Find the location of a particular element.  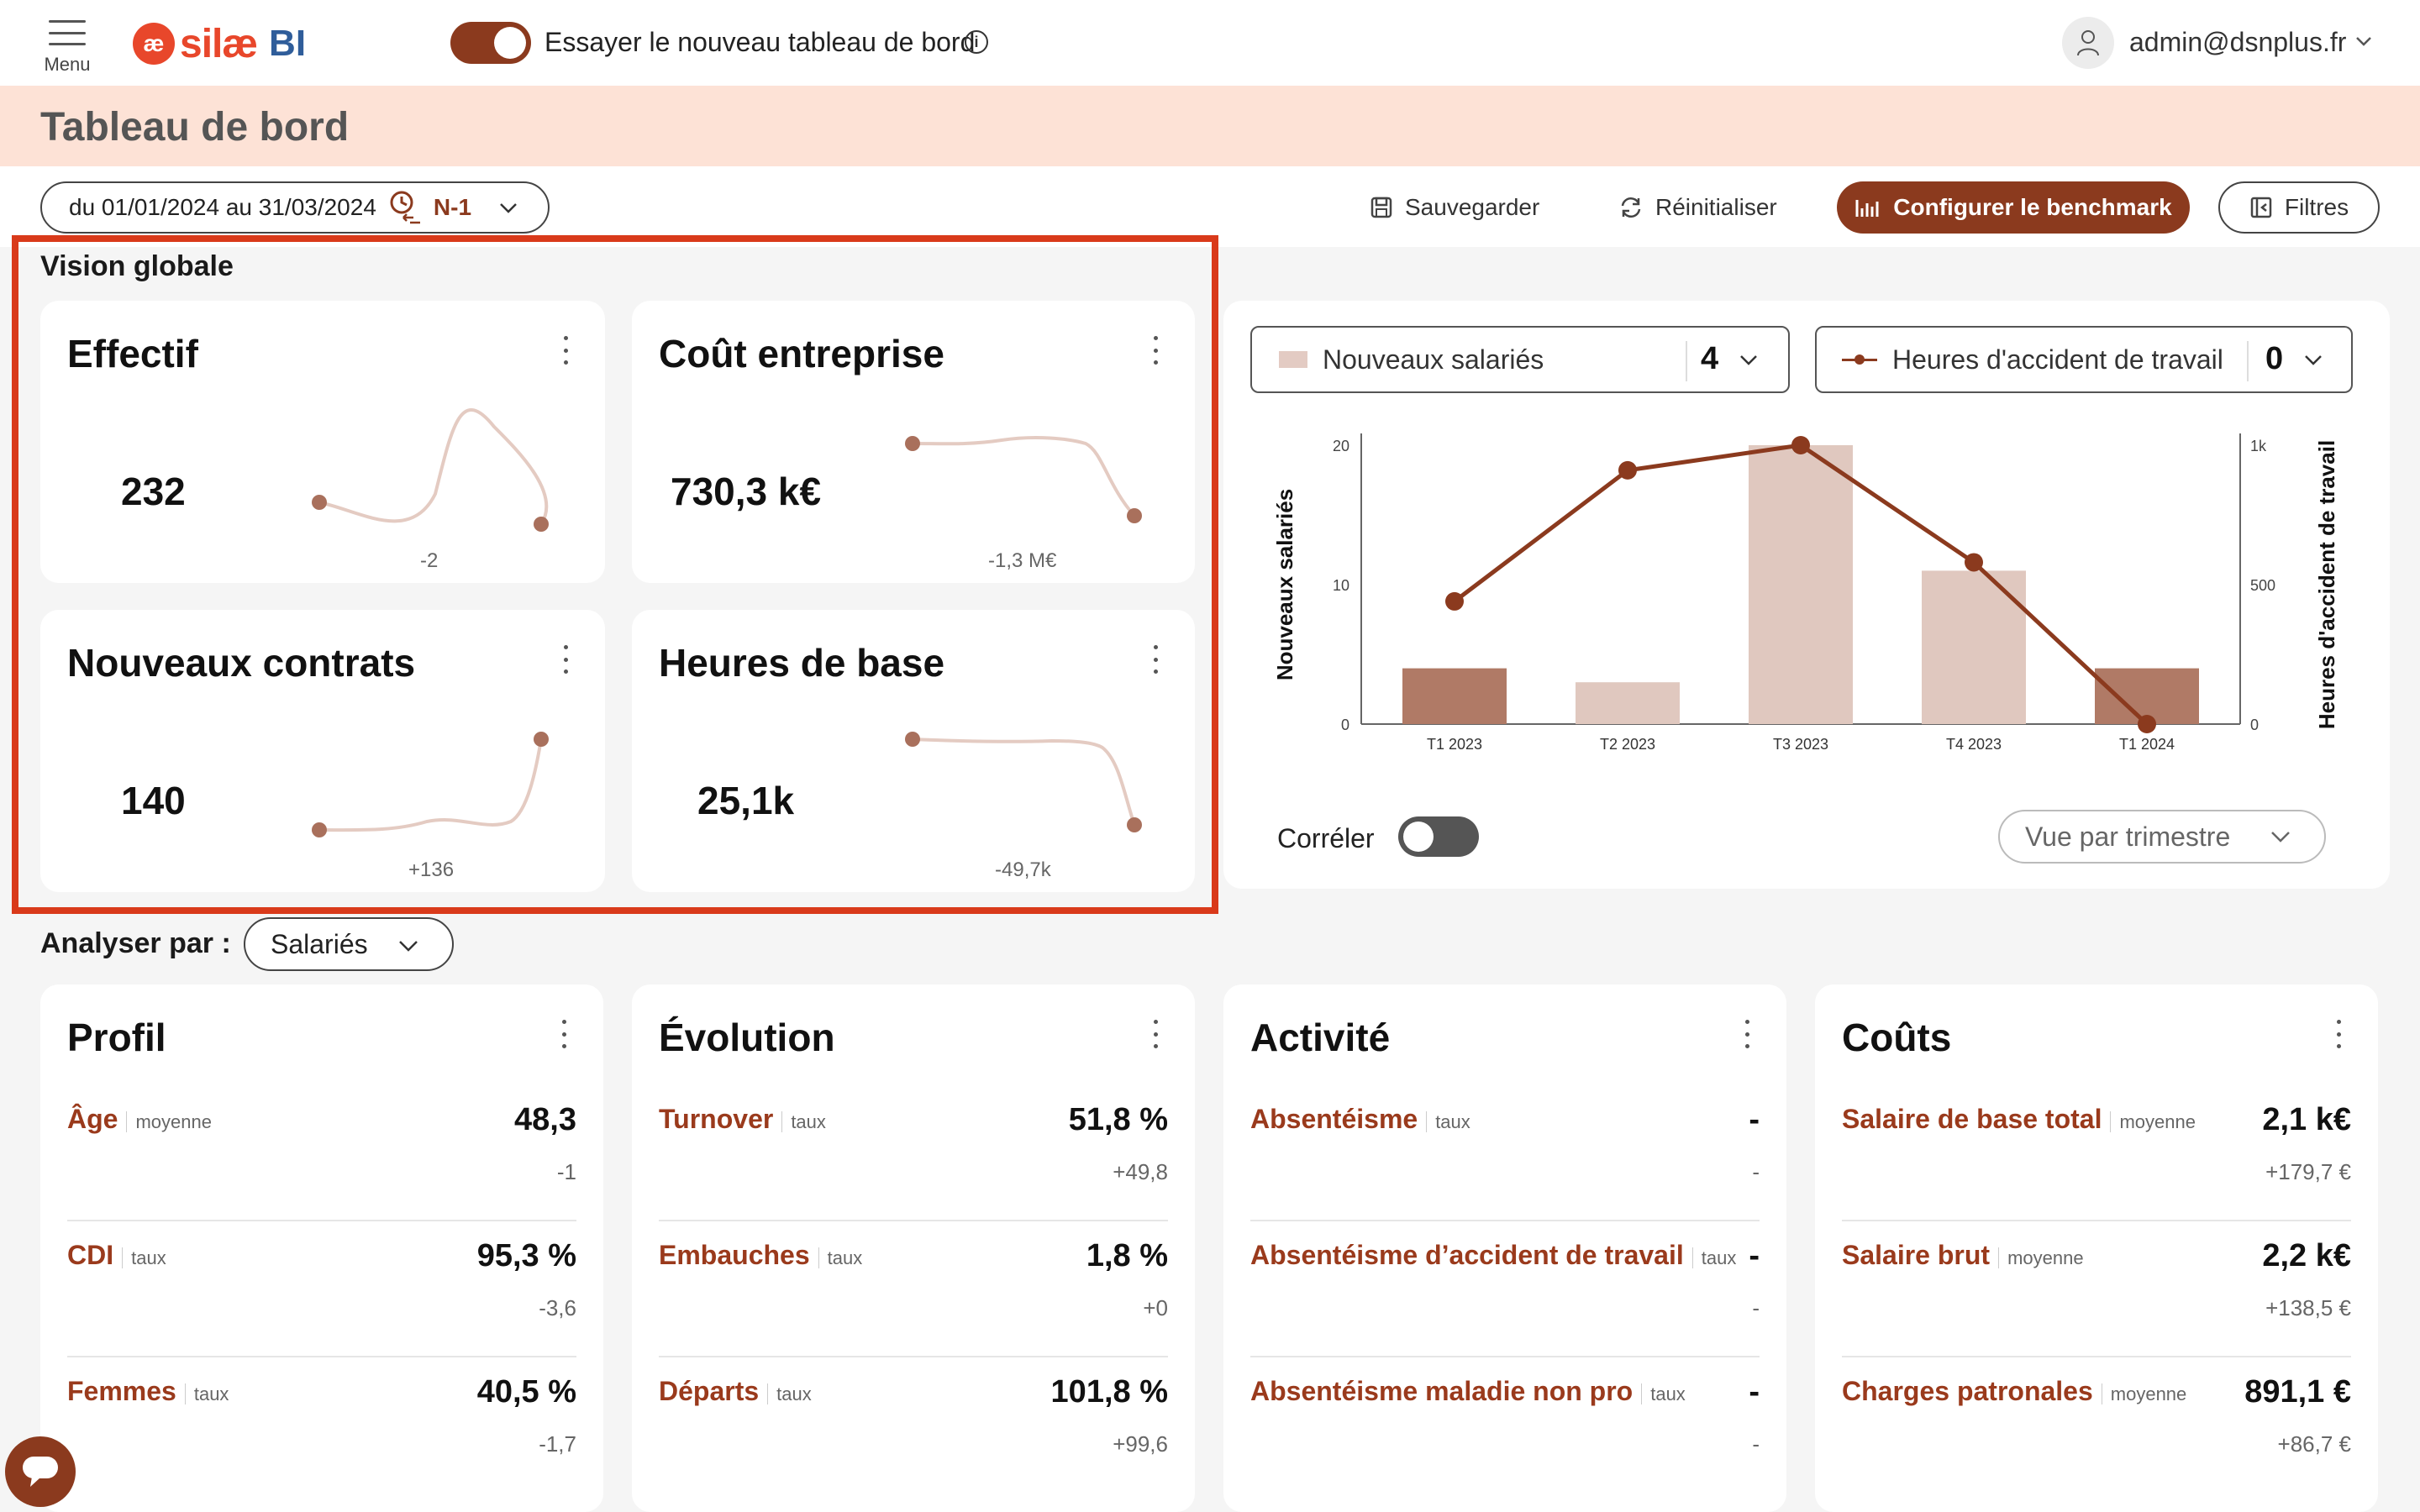

date-range-selector: du 01/01/2024 au 31/03/2024 N-1 is located at coordinates (295, 207).